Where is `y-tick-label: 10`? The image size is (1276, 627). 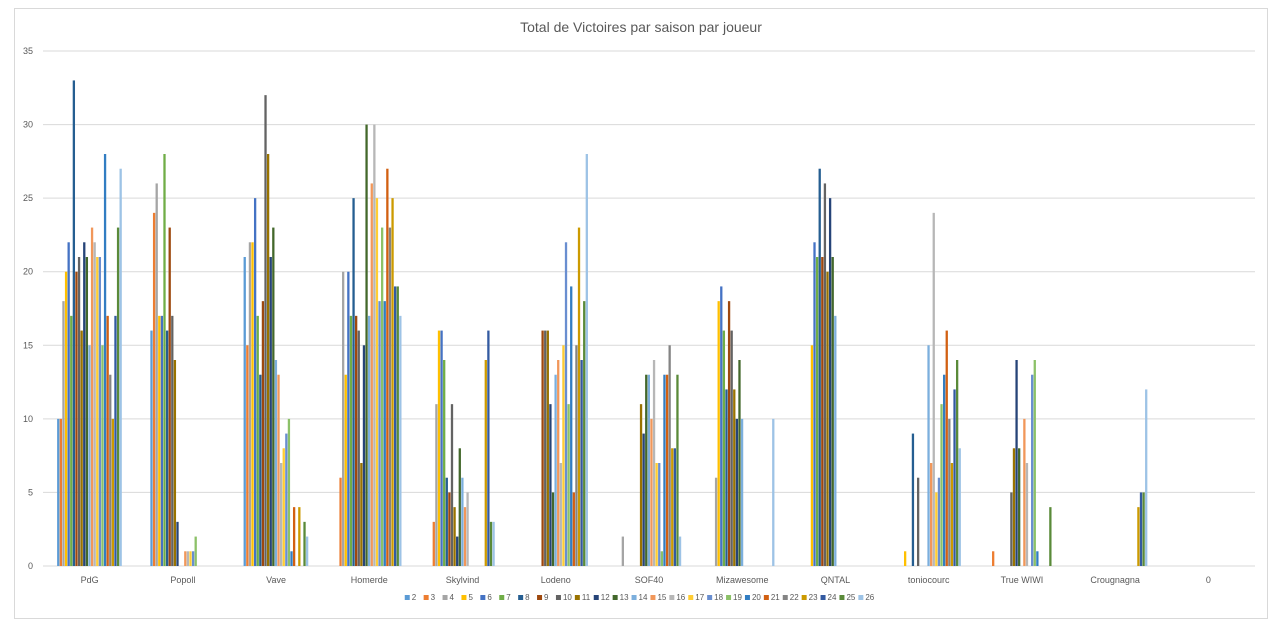 y-tick-label: 10 is located at coordinates (28, 419).